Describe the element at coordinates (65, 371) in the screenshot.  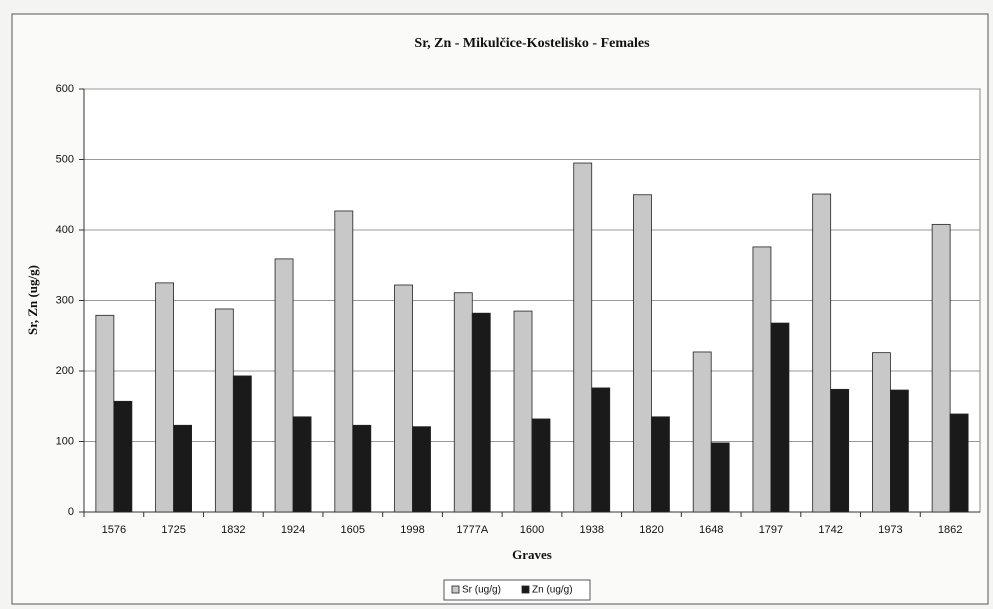
I see `y-tick-label: 200` at that location.